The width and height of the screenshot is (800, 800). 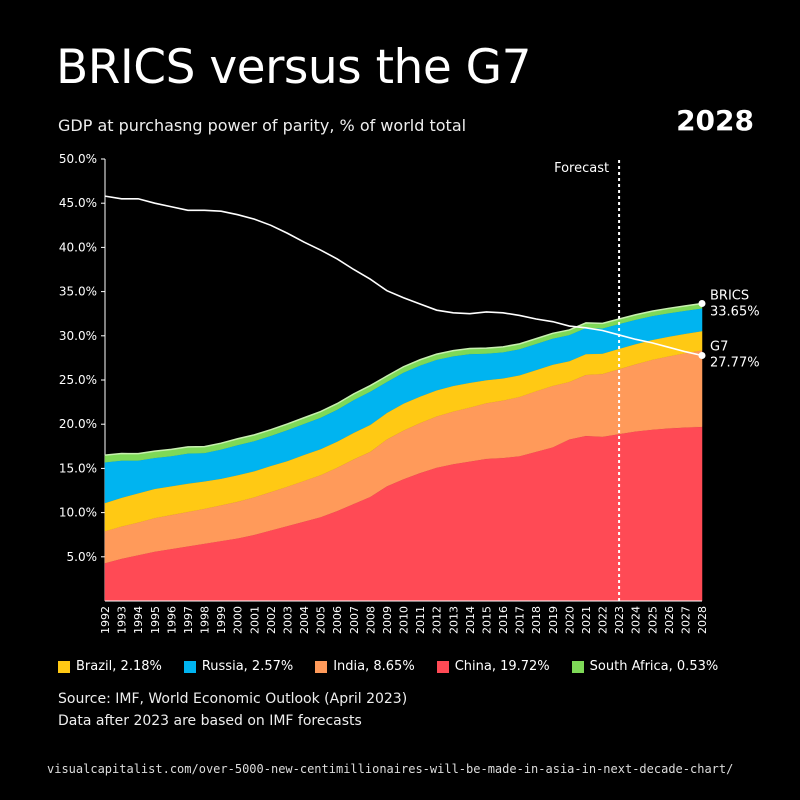 What do you see at coordinates (78, 336) in the screenshot?
I see `y-tick-label: 30.0%` at bounding box center [78, 336].